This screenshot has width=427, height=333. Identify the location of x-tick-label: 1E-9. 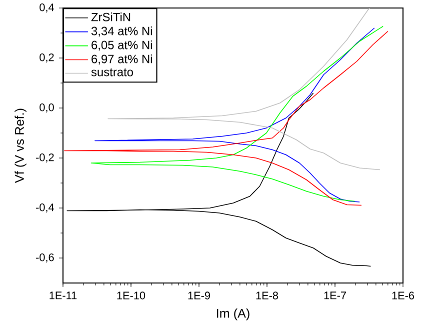
(199, 296).